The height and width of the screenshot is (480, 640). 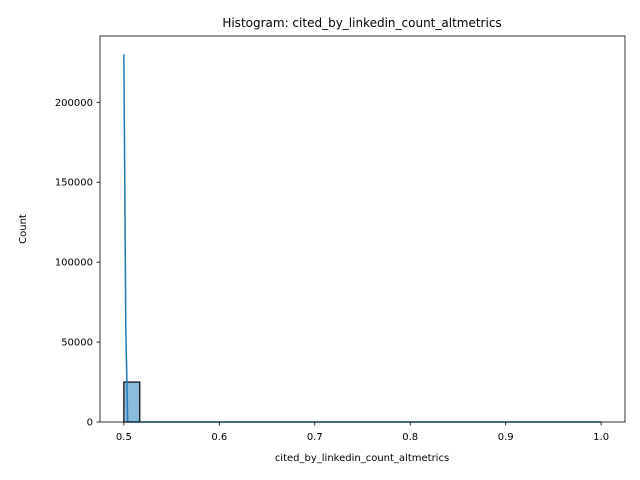 What do you see at coordinates (124, 437) in the screenshot?
I see `x-tick-label: 0.5` at bounding box center [124, 437].